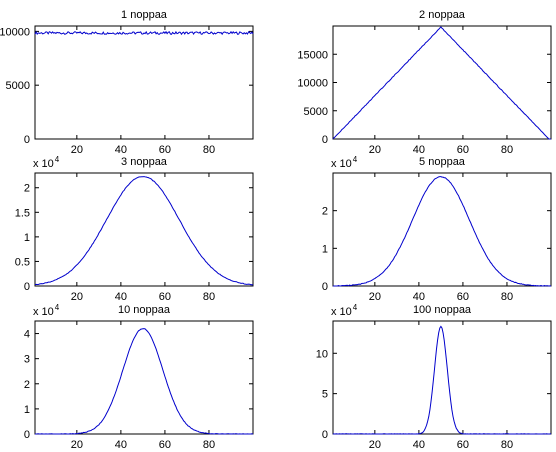 This screenshot has height=452, width=556. I want to click on y-tick-label: 1.5, so click(22, 213).